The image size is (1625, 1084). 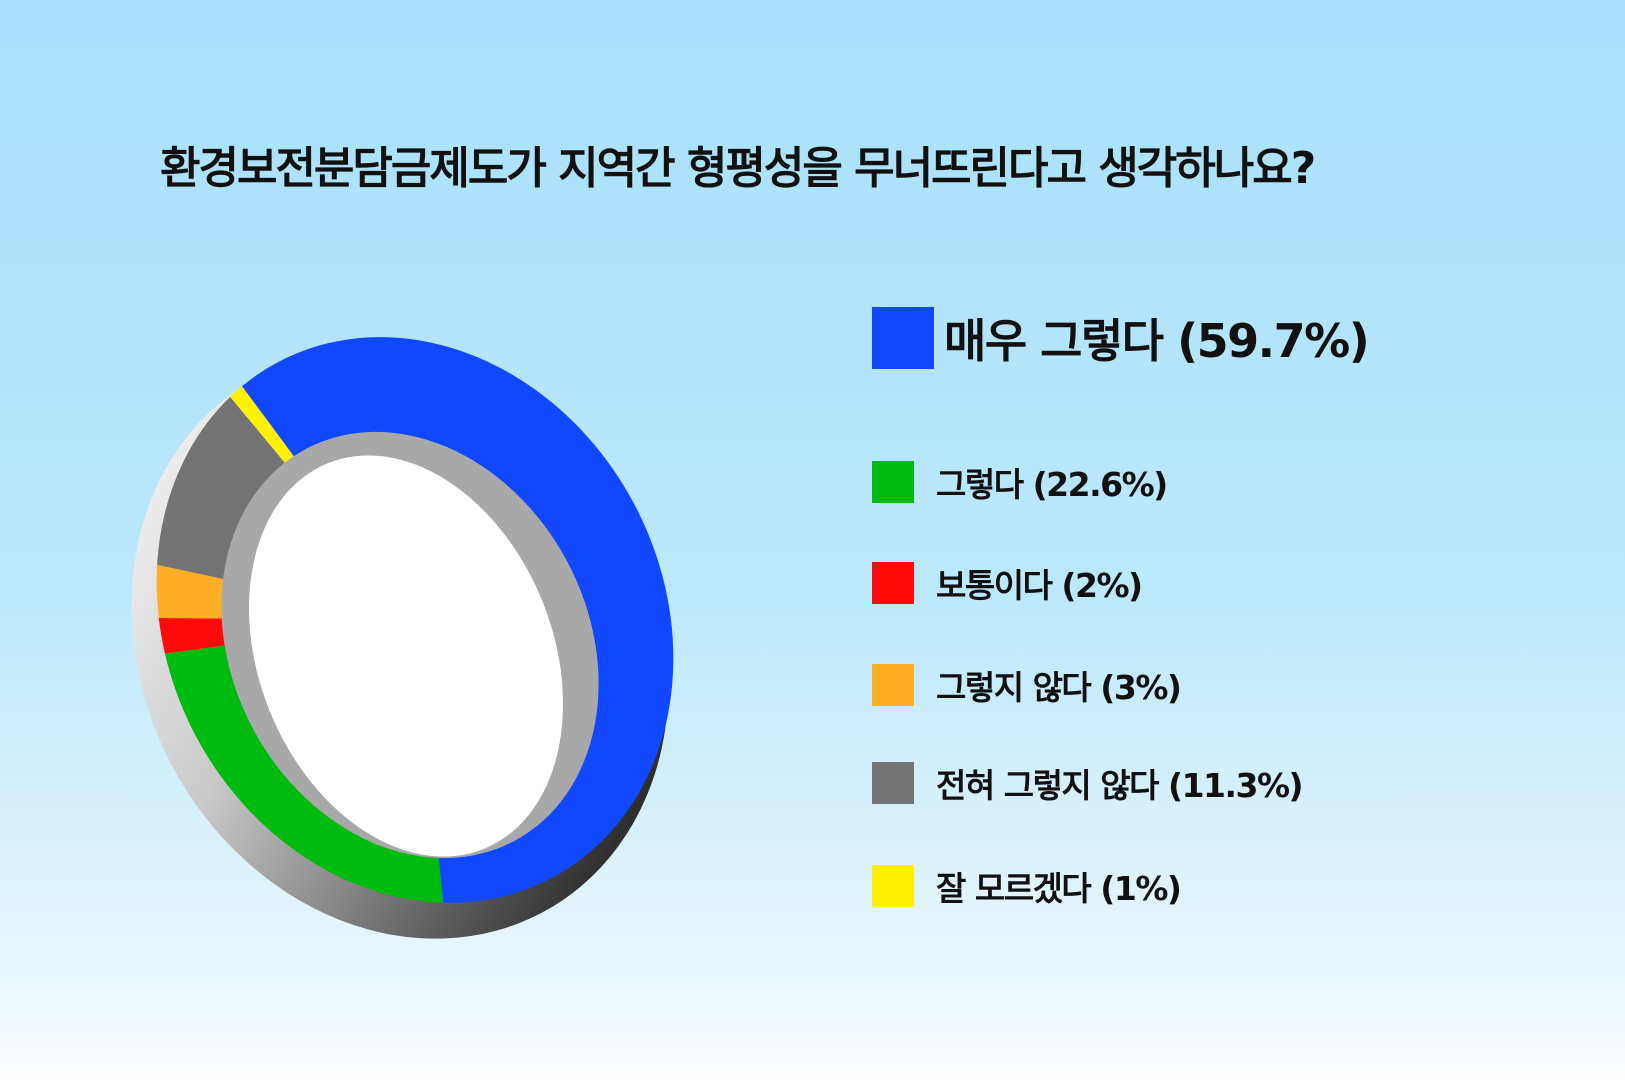 What do you see at coordinates (738, 168) in the screenshot?
I see `chart-title: 환경보전분담금제도가 지역간 형평성을 무너뜨린다고 생각하나요?` at bounding box center [738, 168].